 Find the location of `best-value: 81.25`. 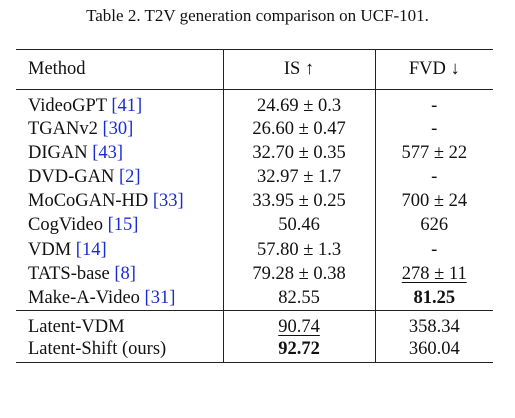

best-value: 81.25 is located at coordinates (434, 297).